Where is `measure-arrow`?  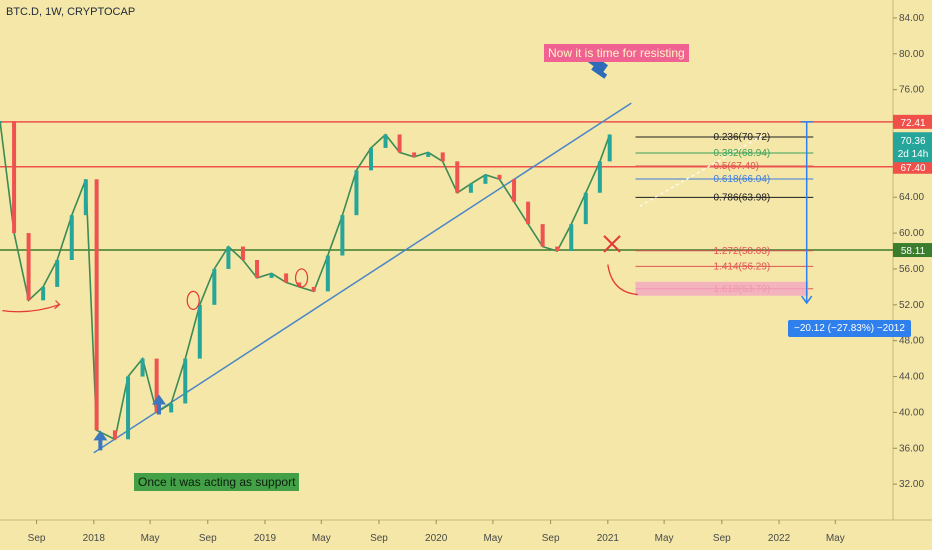 measure-arrow is located at coordinates (807, 300).